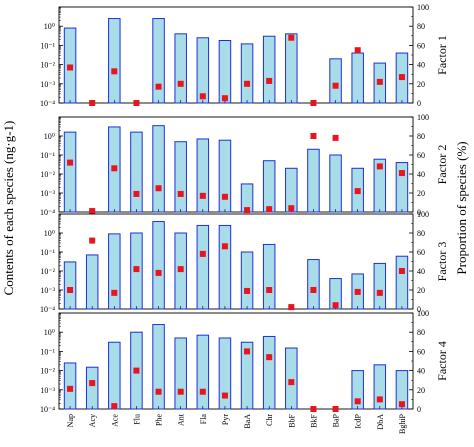 The width and height of the screenshot is (474, 447). I want to click on right-tick-label: 80, so click(421, 26).